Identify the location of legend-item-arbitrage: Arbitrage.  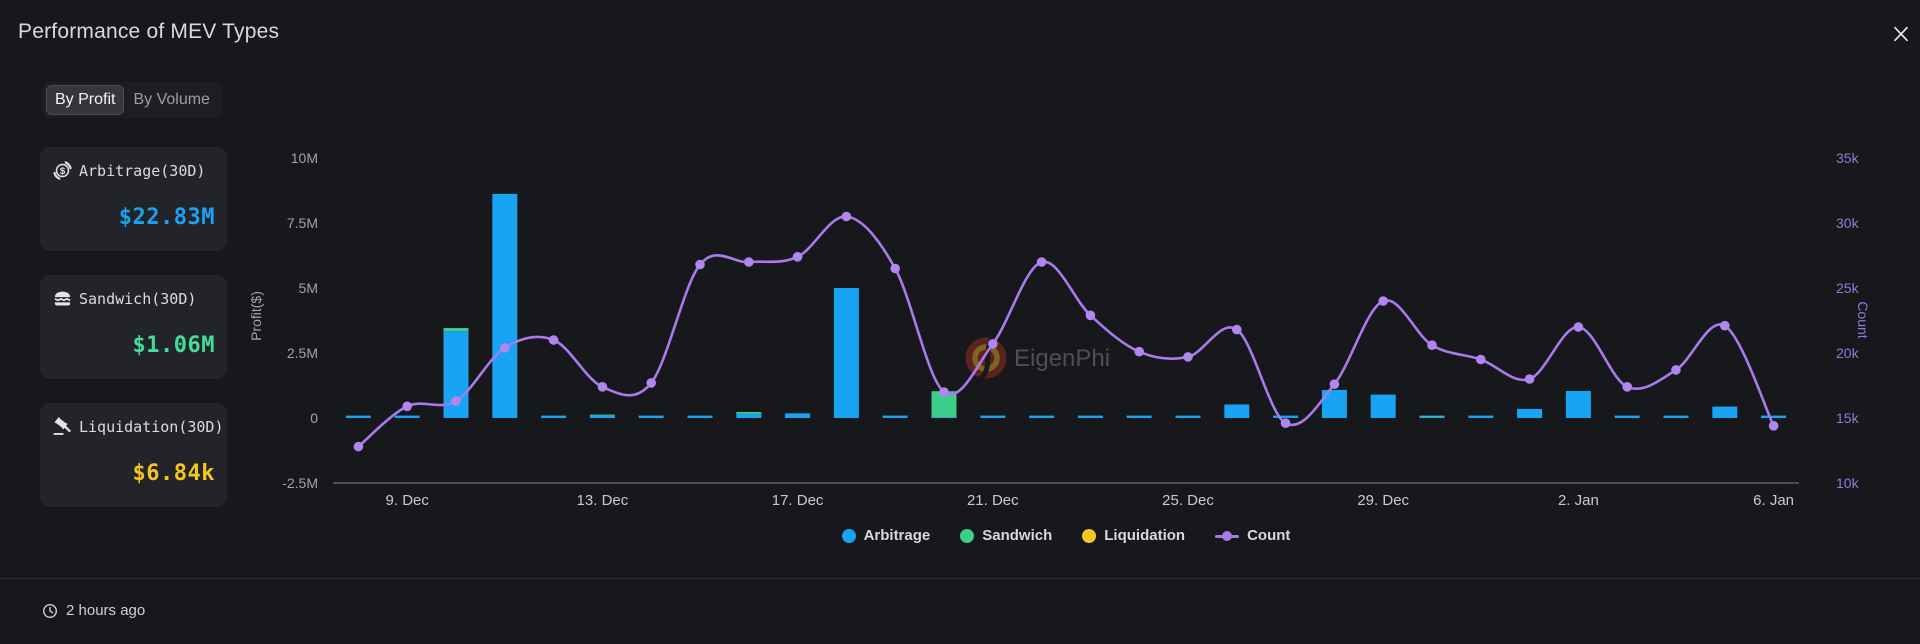
(886, 535).